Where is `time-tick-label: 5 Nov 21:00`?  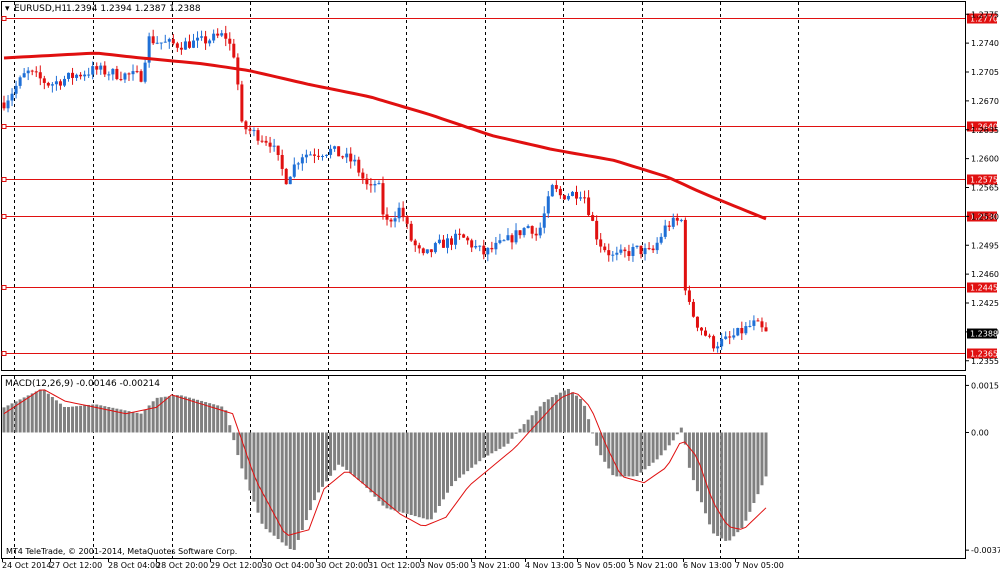
time-tick-label: 5 Nov 21:00 is located at coordinates (653, 565).